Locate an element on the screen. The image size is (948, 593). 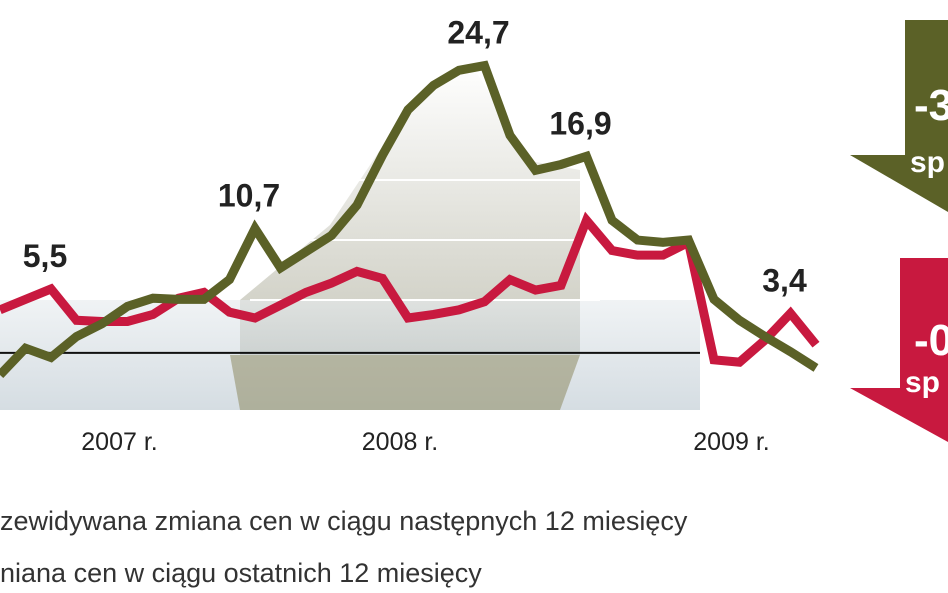
annotation: -0 is located at coordinates (931, 340).